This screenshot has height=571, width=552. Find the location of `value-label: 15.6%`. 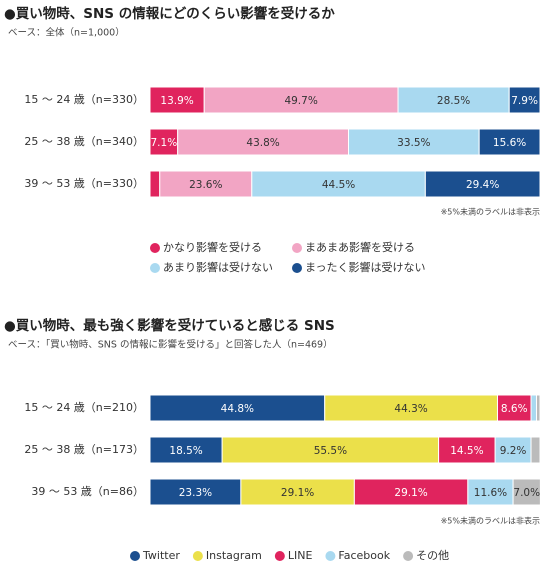

value-label: 15.6% is located at coordinates (509, 143).